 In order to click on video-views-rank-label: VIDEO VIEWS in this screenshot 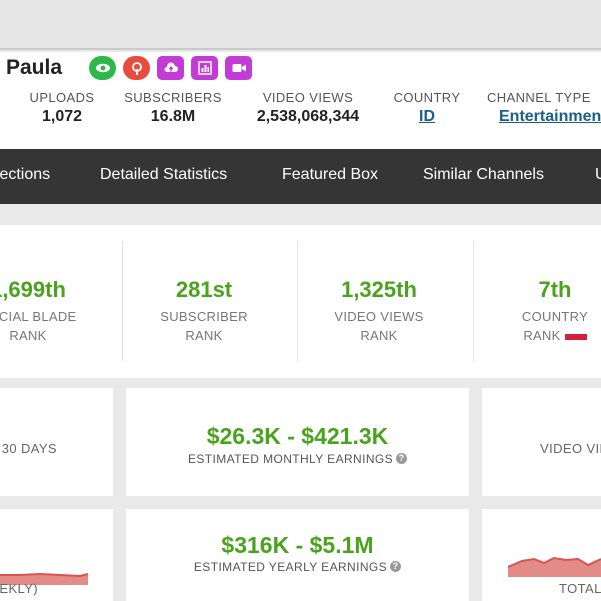, I will do `click(379, 316)`.